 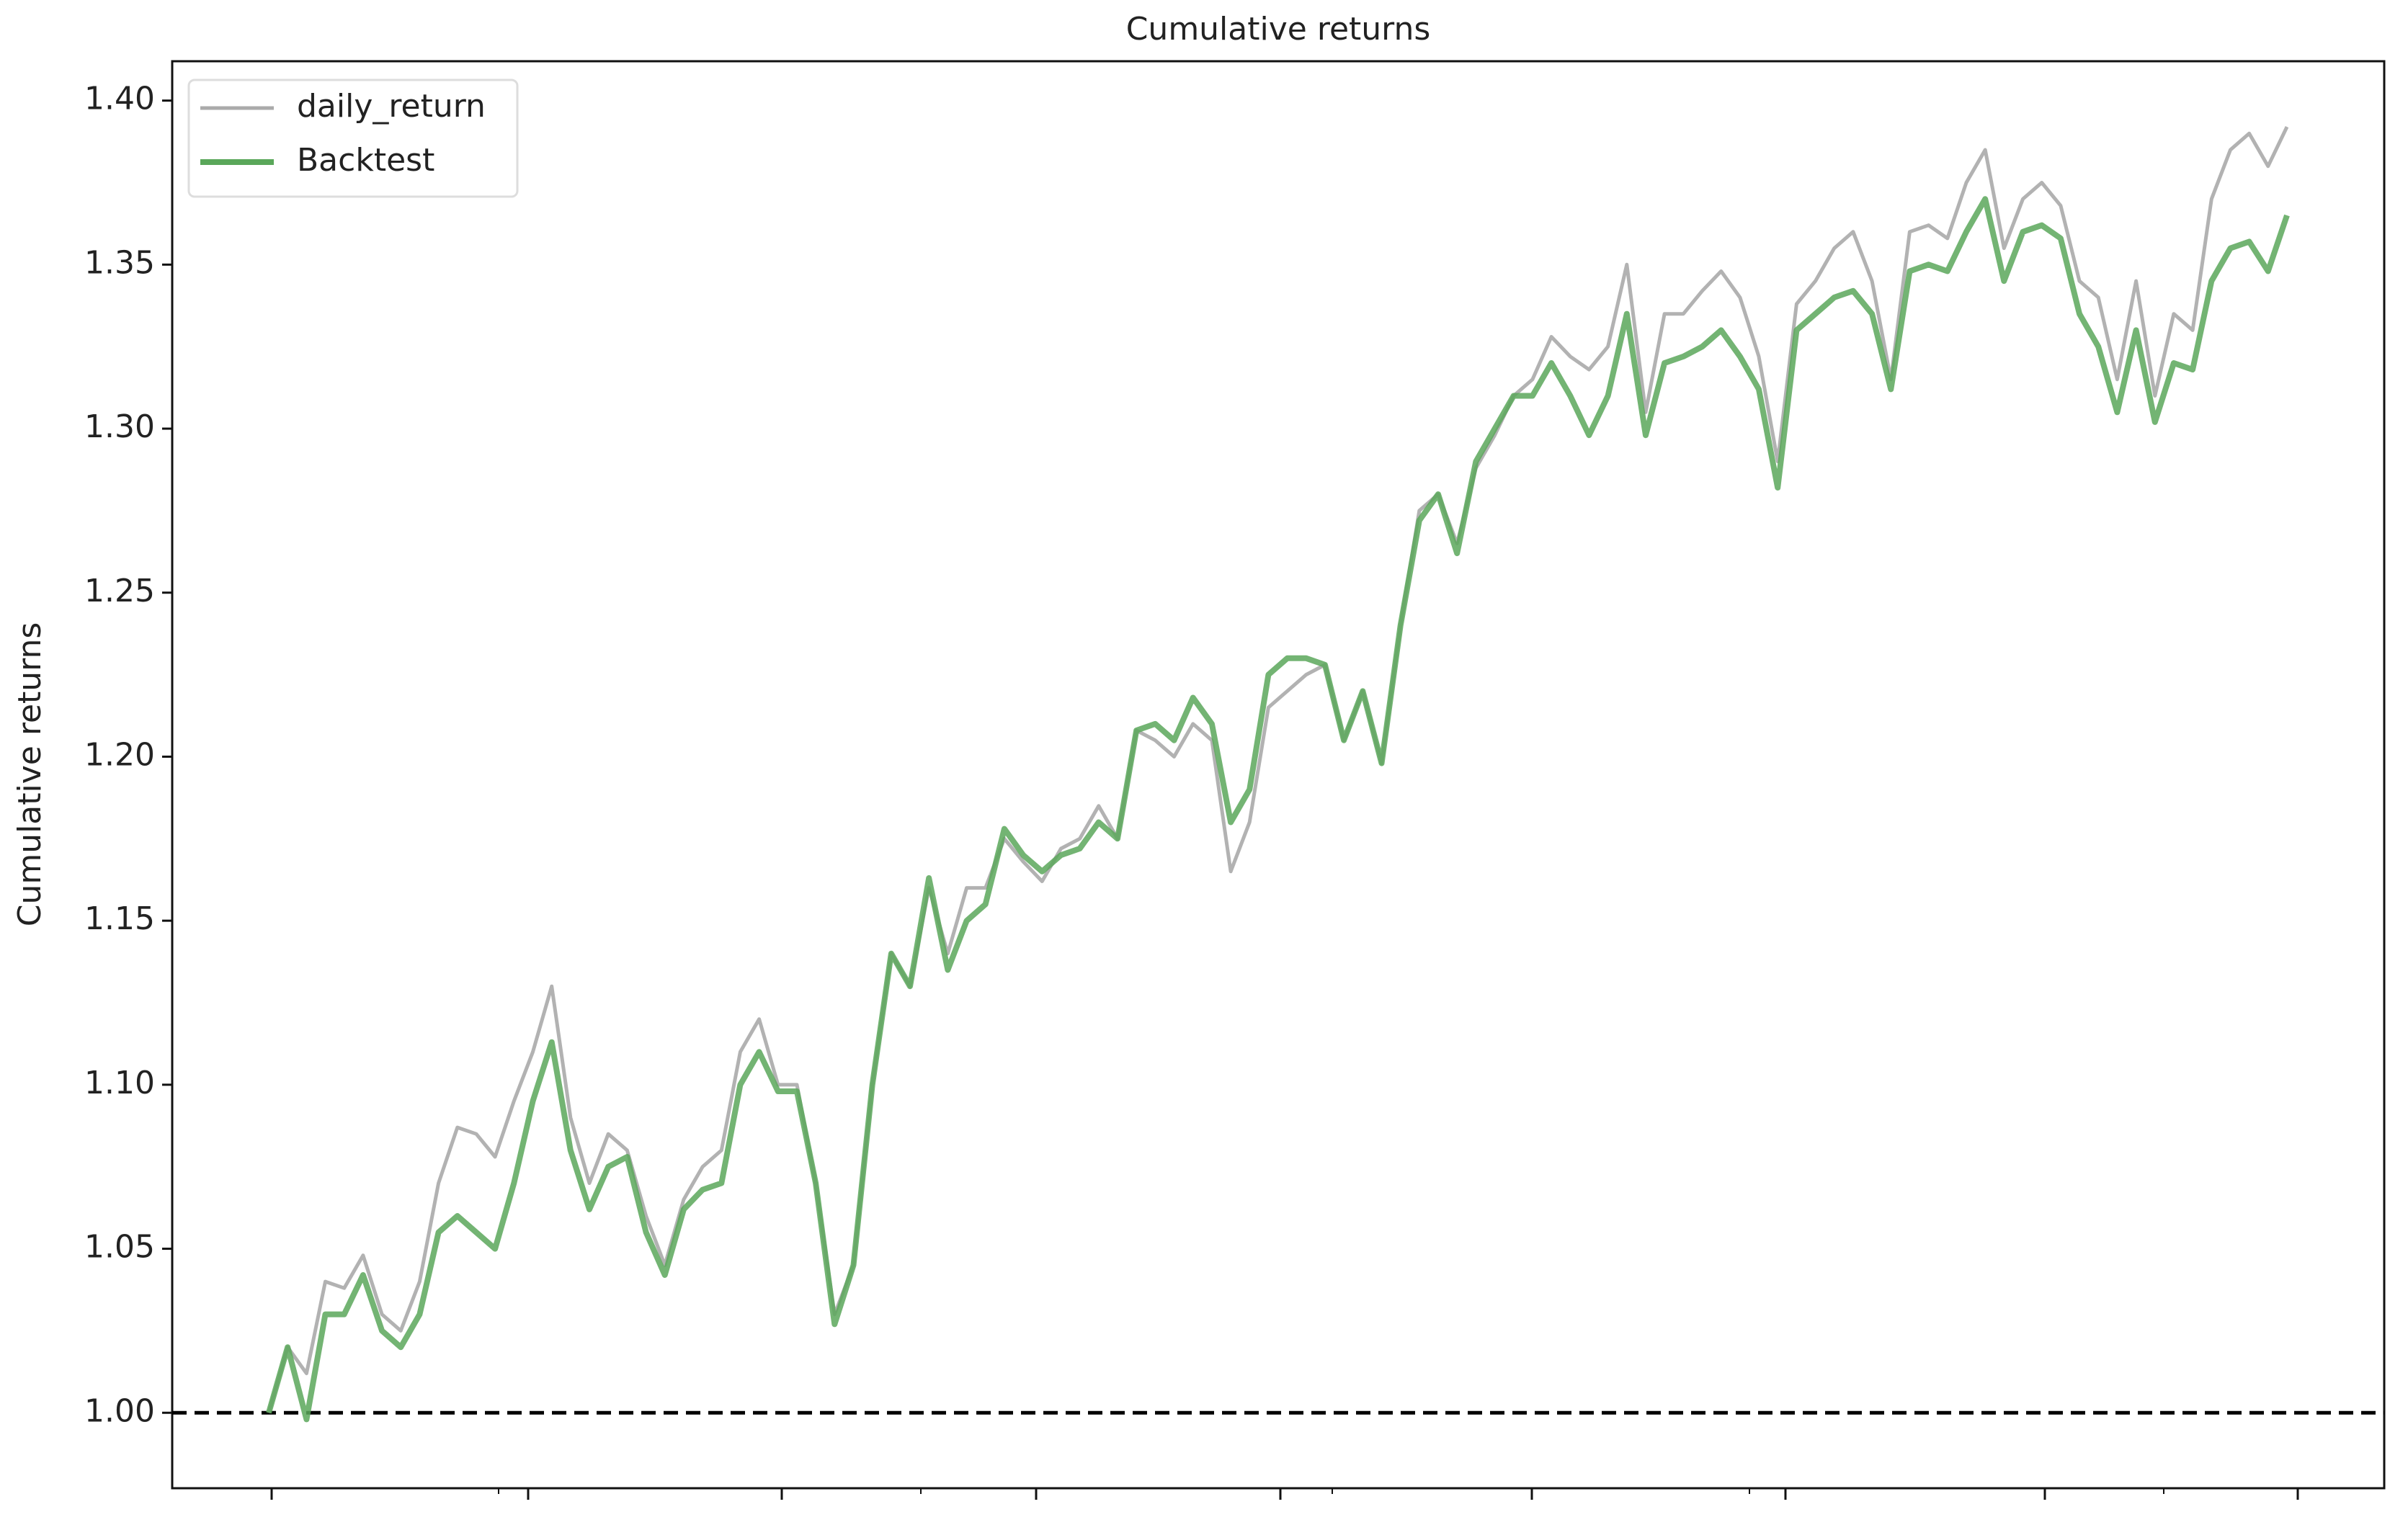 I want to click on legend-label: daily_return, so click(x=391, y=106).